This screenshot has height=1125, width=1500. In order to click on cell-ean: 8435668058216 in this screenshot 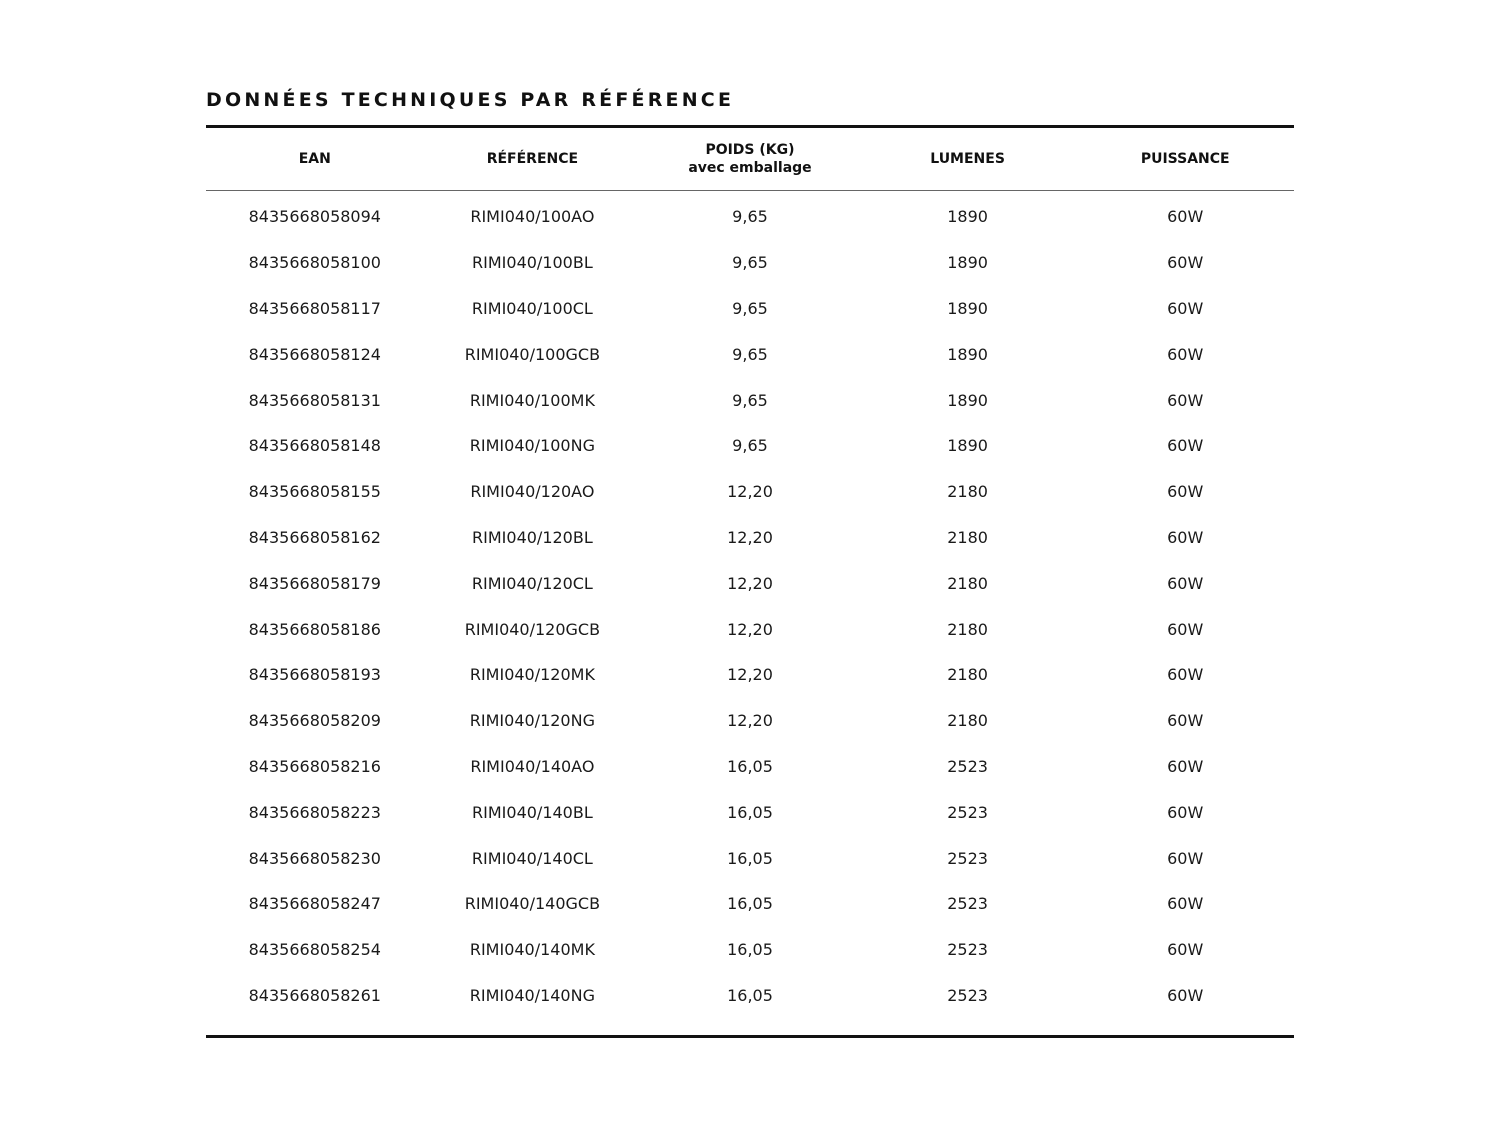, I will do `click(314, 766)`.